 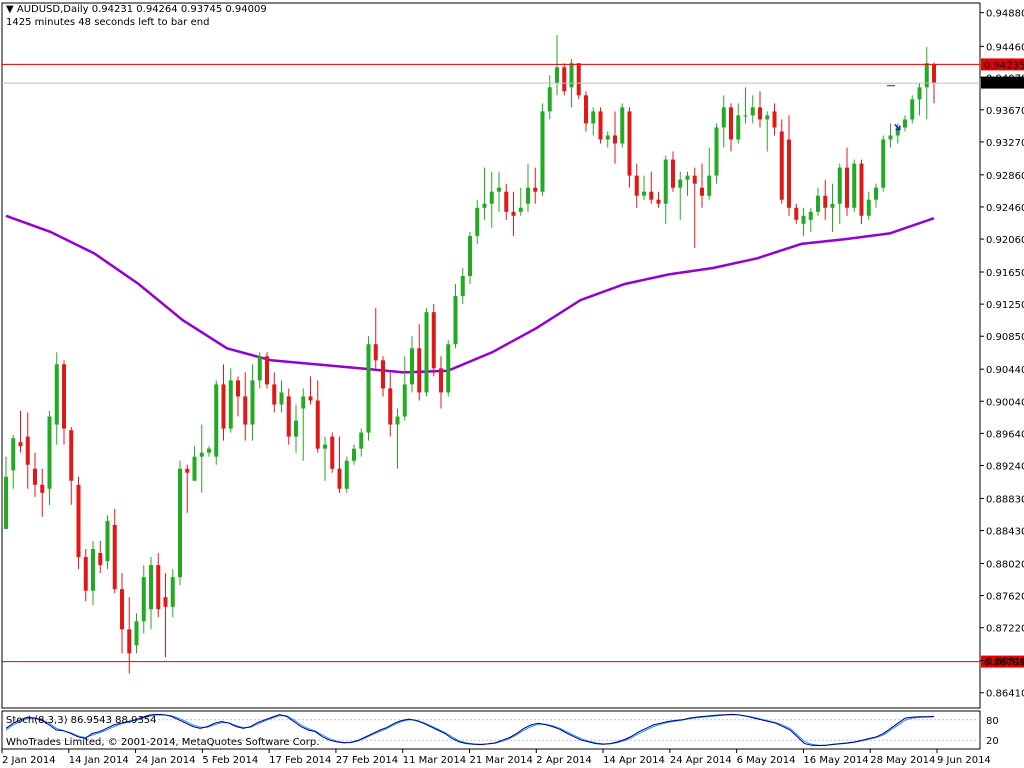 I want to click on chart-menu-triangle-icon: ▼, so click(x=11, y=9).